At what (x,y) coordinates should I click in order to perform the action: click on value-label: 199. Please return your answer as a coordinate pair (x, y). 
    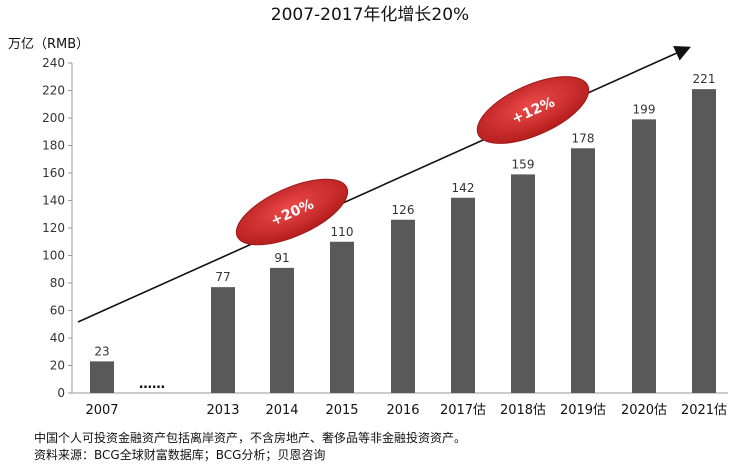
    Looking at the image, I should click on (644, 109).